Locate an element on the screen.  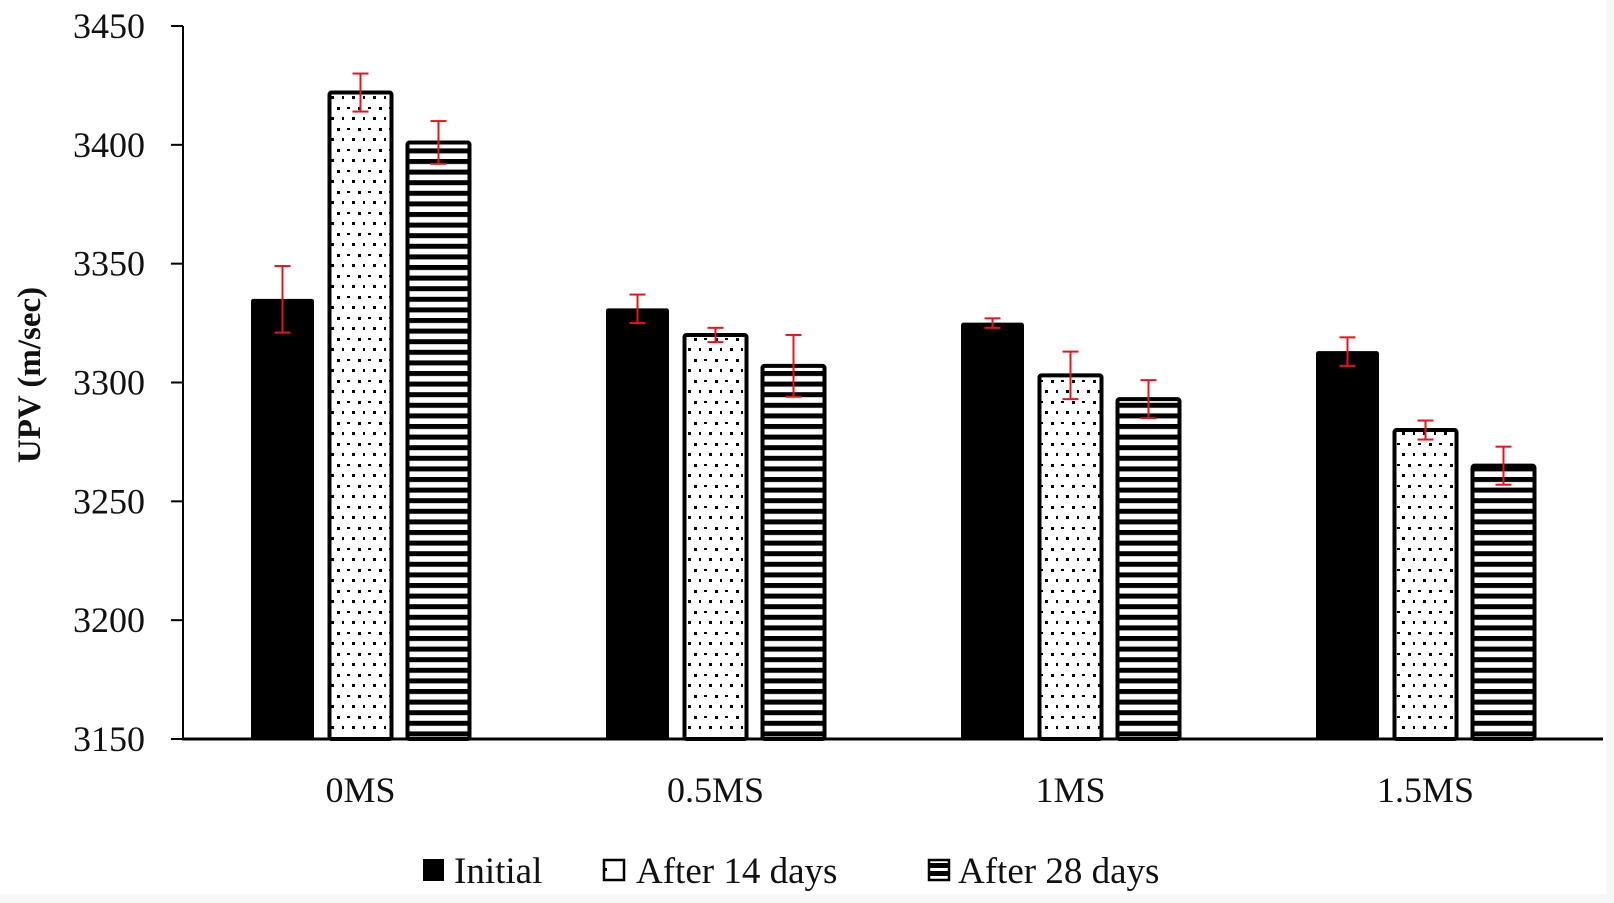
y-tick-label: 3200 is located at coordinates (109, 620).